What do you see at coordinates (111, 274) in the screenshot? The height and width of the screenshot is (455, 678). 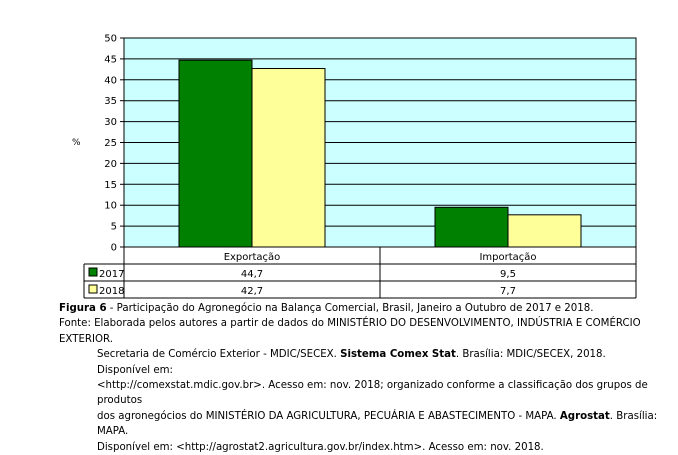 I see `legend-label: 2017` at bounding box center [111, 274].